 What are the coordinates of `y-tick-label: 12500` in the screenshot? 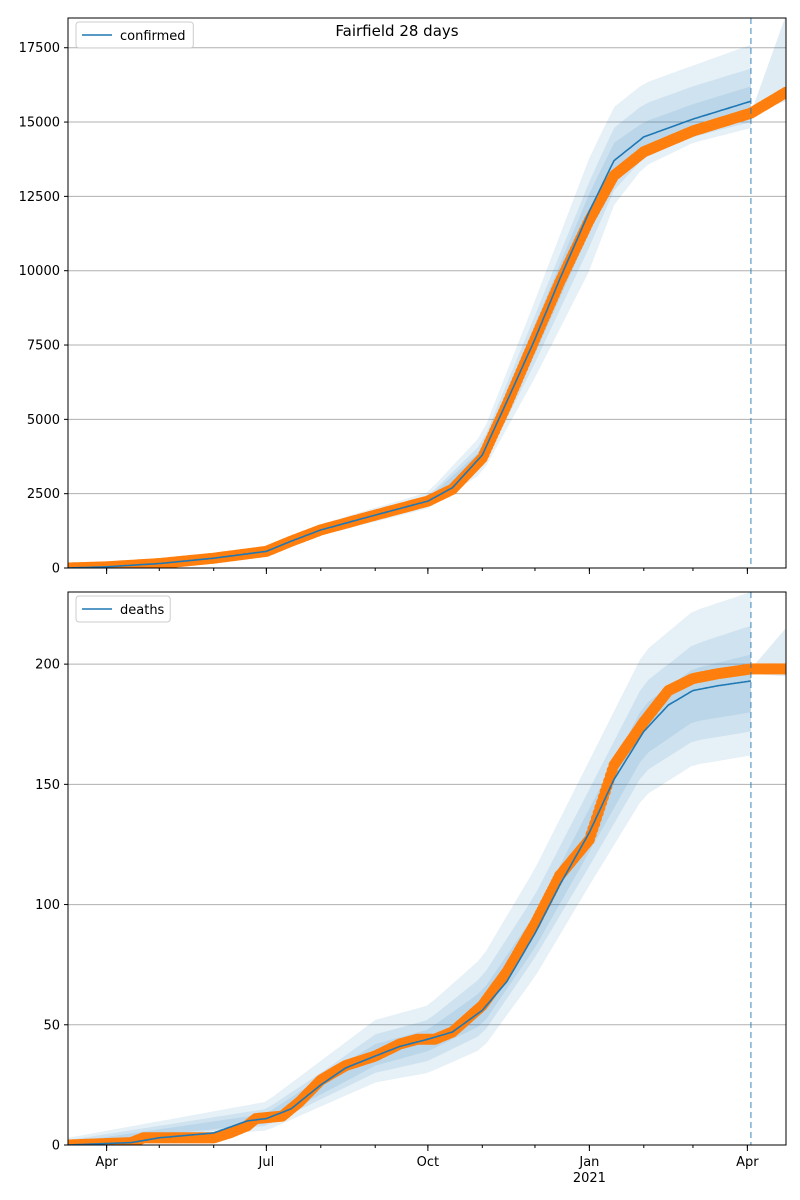 It's located at (39, 197).